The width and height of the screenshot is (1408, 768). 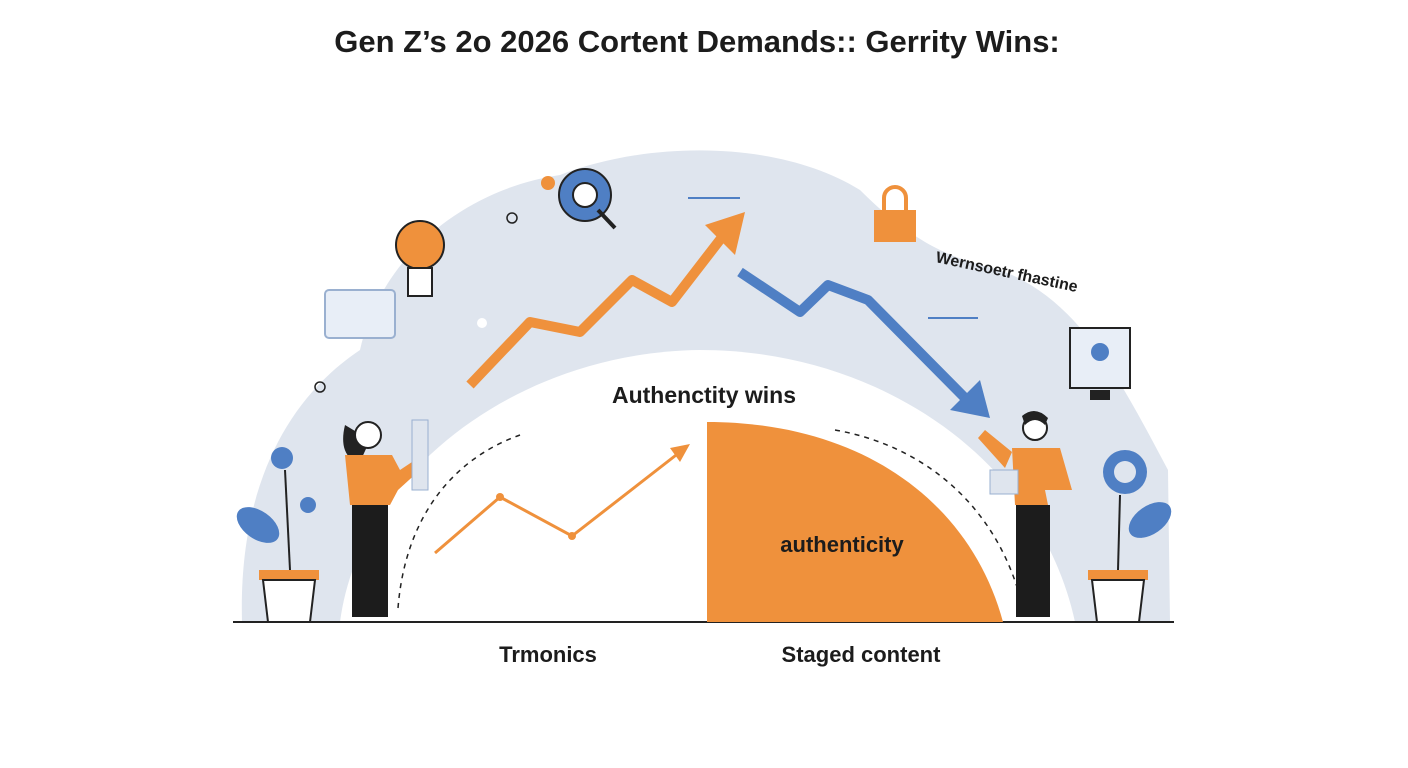 What do you see at coordinates (277, 535) in the screenshot?
I see `left-plant` at bounding box center [277, 535].